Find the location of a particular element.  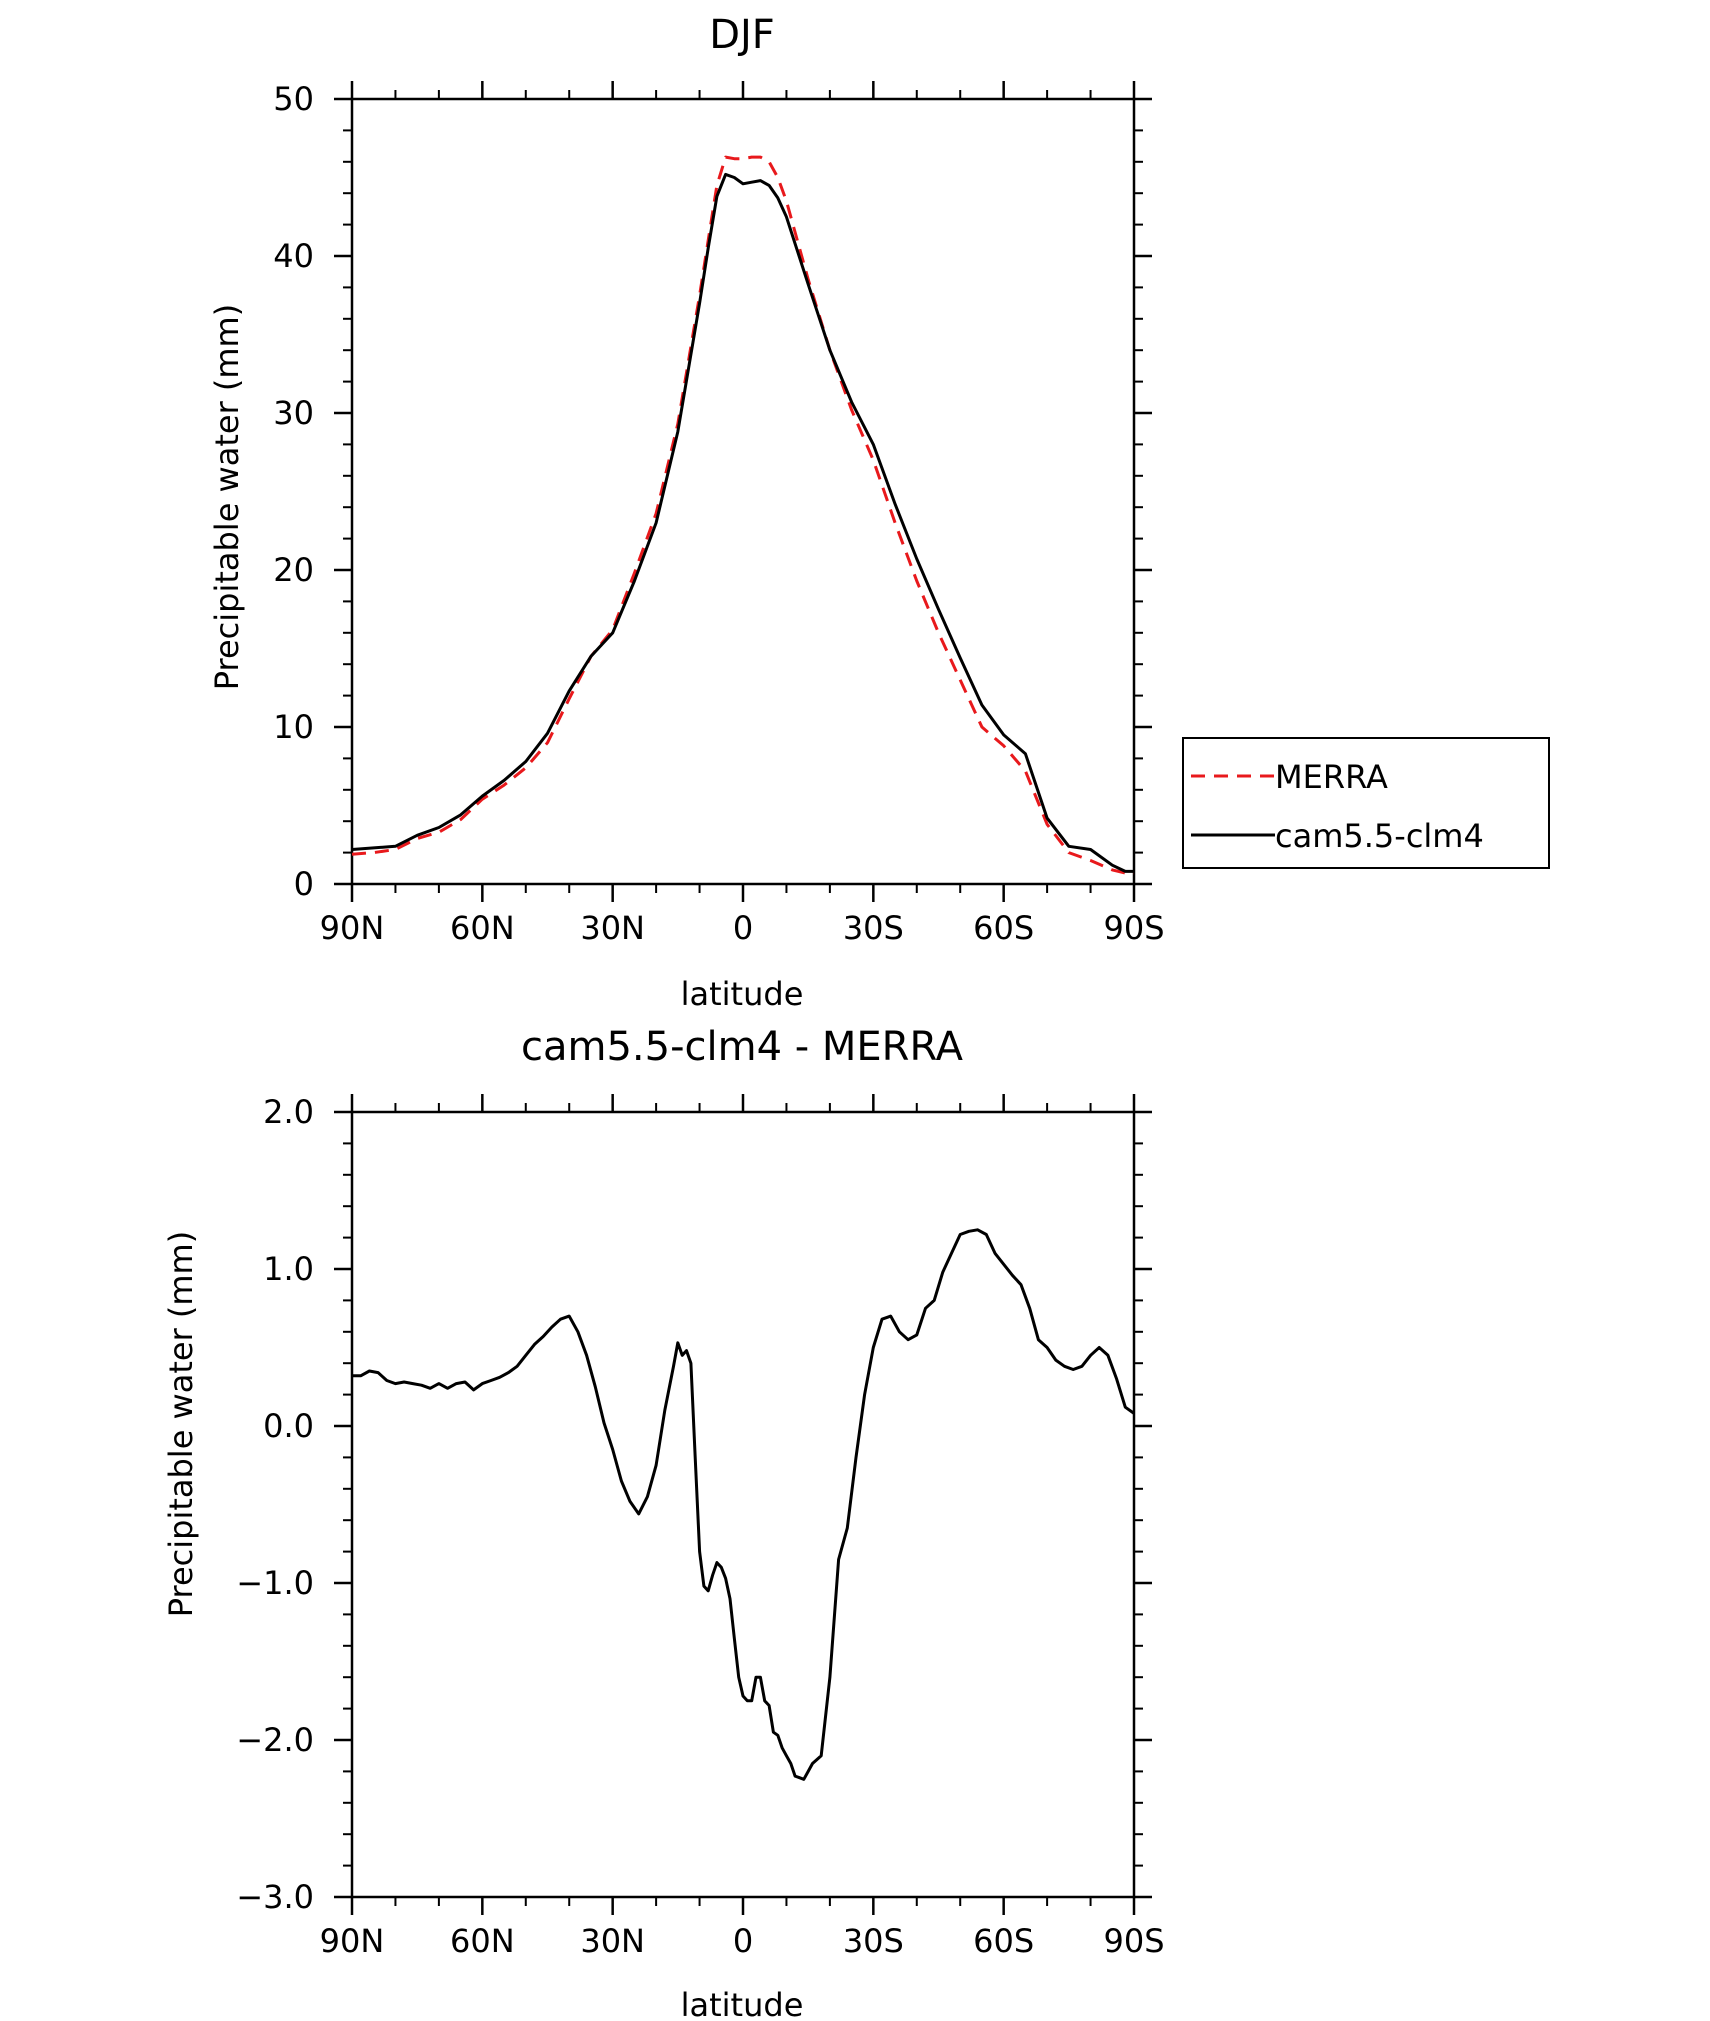

chart-title: DJF is located at coordinates (742, 35).